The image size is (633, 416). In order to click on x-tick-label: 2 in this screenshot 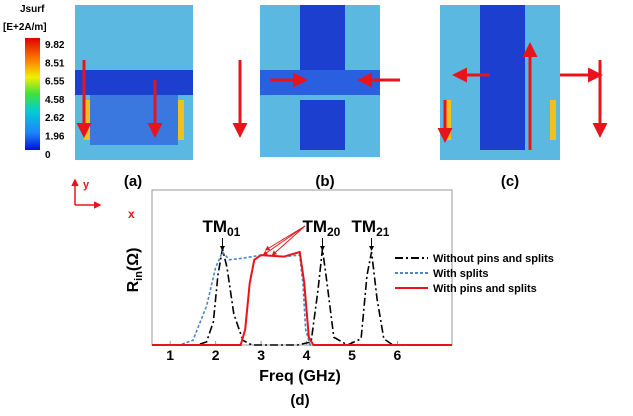, I will do `click(216, 355)`.